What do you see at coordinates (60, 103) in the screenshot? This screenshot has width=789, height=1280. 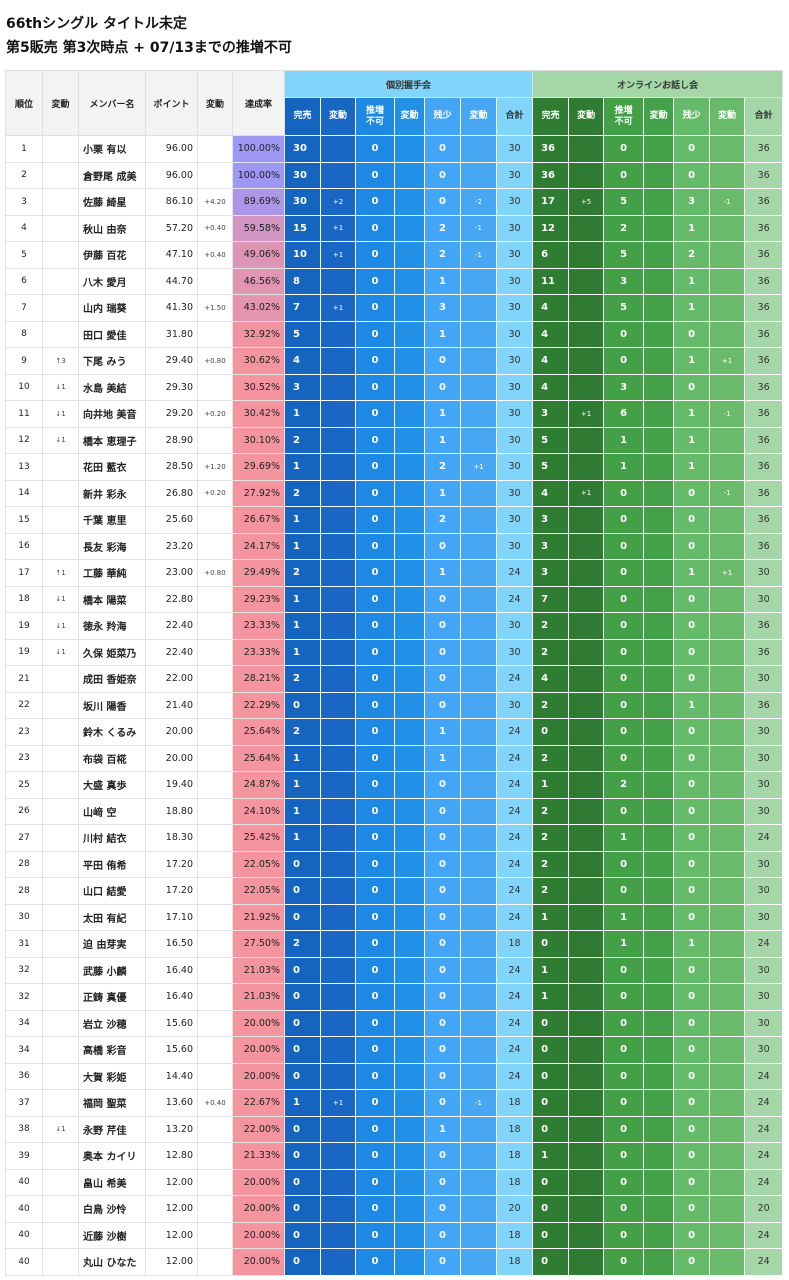 I see `header-rank-change: 変動` at bounding box center [60, 103].